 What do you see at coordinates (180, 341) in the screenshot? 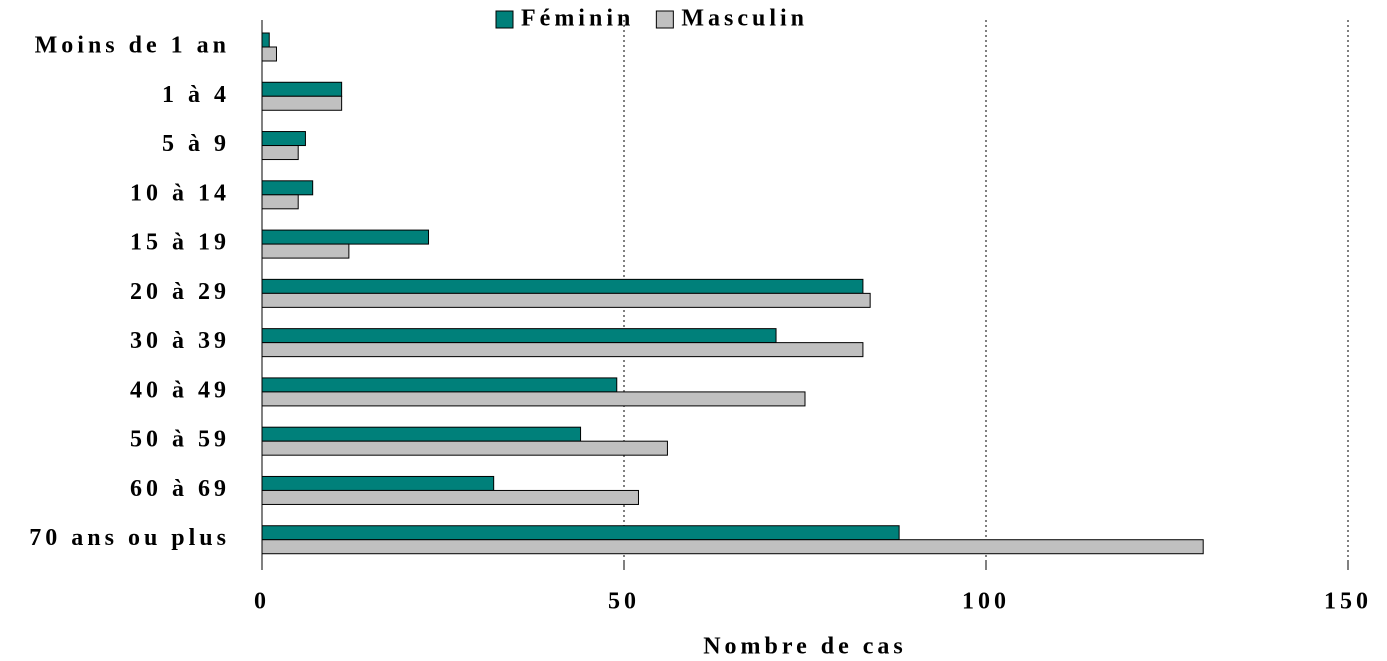
I see `y-tick-label: 30 à 39` at bounding box center [180, 341].